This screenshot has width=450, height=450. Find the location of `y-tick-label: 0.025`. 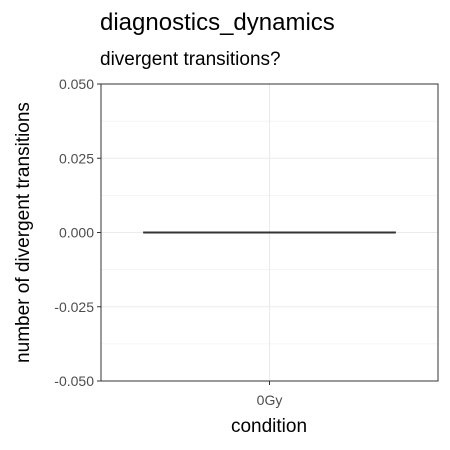

y-tick-label: 0.025 is located at coordinates (76, 158).